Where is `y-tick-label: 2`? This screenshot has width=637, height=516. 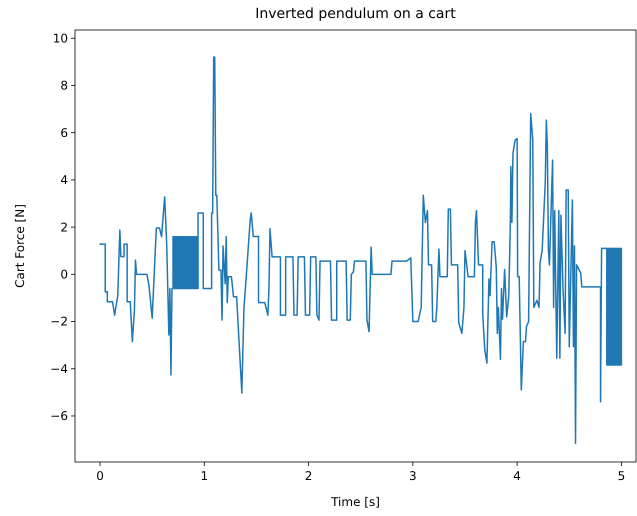
y-tick-label: 2 is located at coordinates (64, 227).